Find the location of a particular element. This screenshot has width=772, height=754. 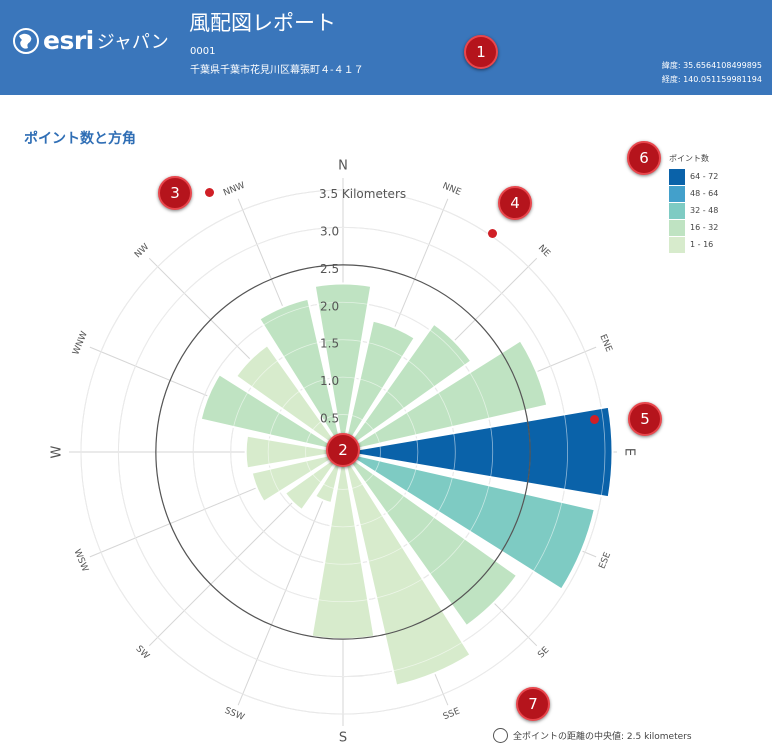

median-circle-icon is located at coordinates (500, 735).